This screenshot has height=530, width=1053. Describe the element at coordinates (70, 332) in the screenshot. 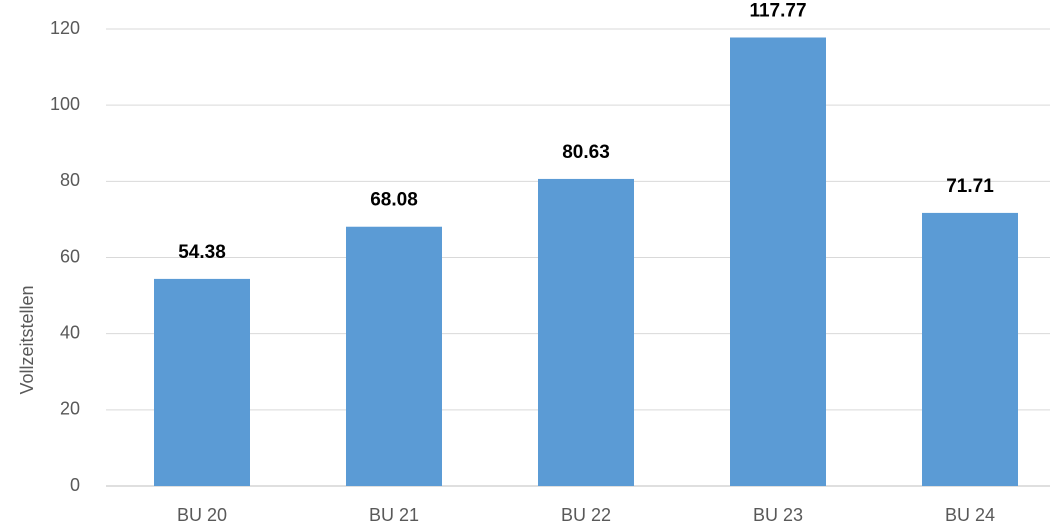

I see `y-tick-label: 40` at that location.